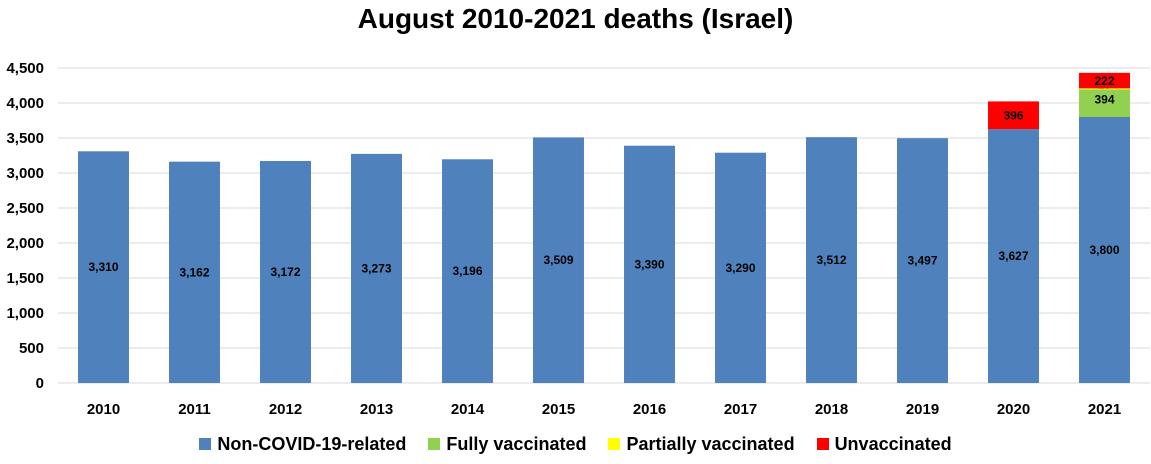  I want to click on y-tick-label: 3,500, so click(25, 138).